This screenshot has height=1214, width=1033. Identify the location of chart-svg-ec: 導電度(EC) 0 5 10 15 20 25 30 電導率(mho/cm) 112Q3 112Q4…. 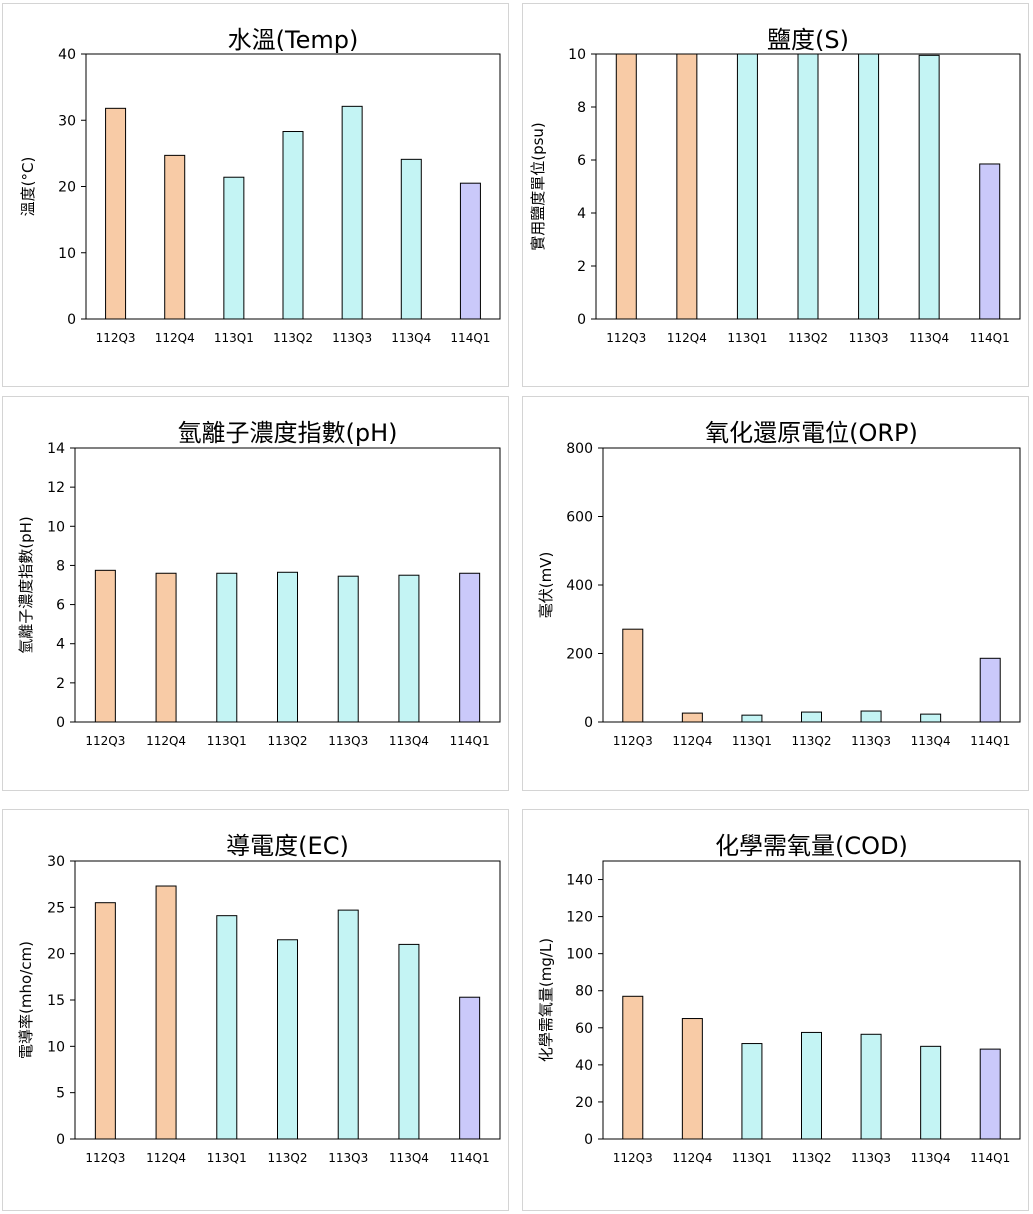
(259, 998).